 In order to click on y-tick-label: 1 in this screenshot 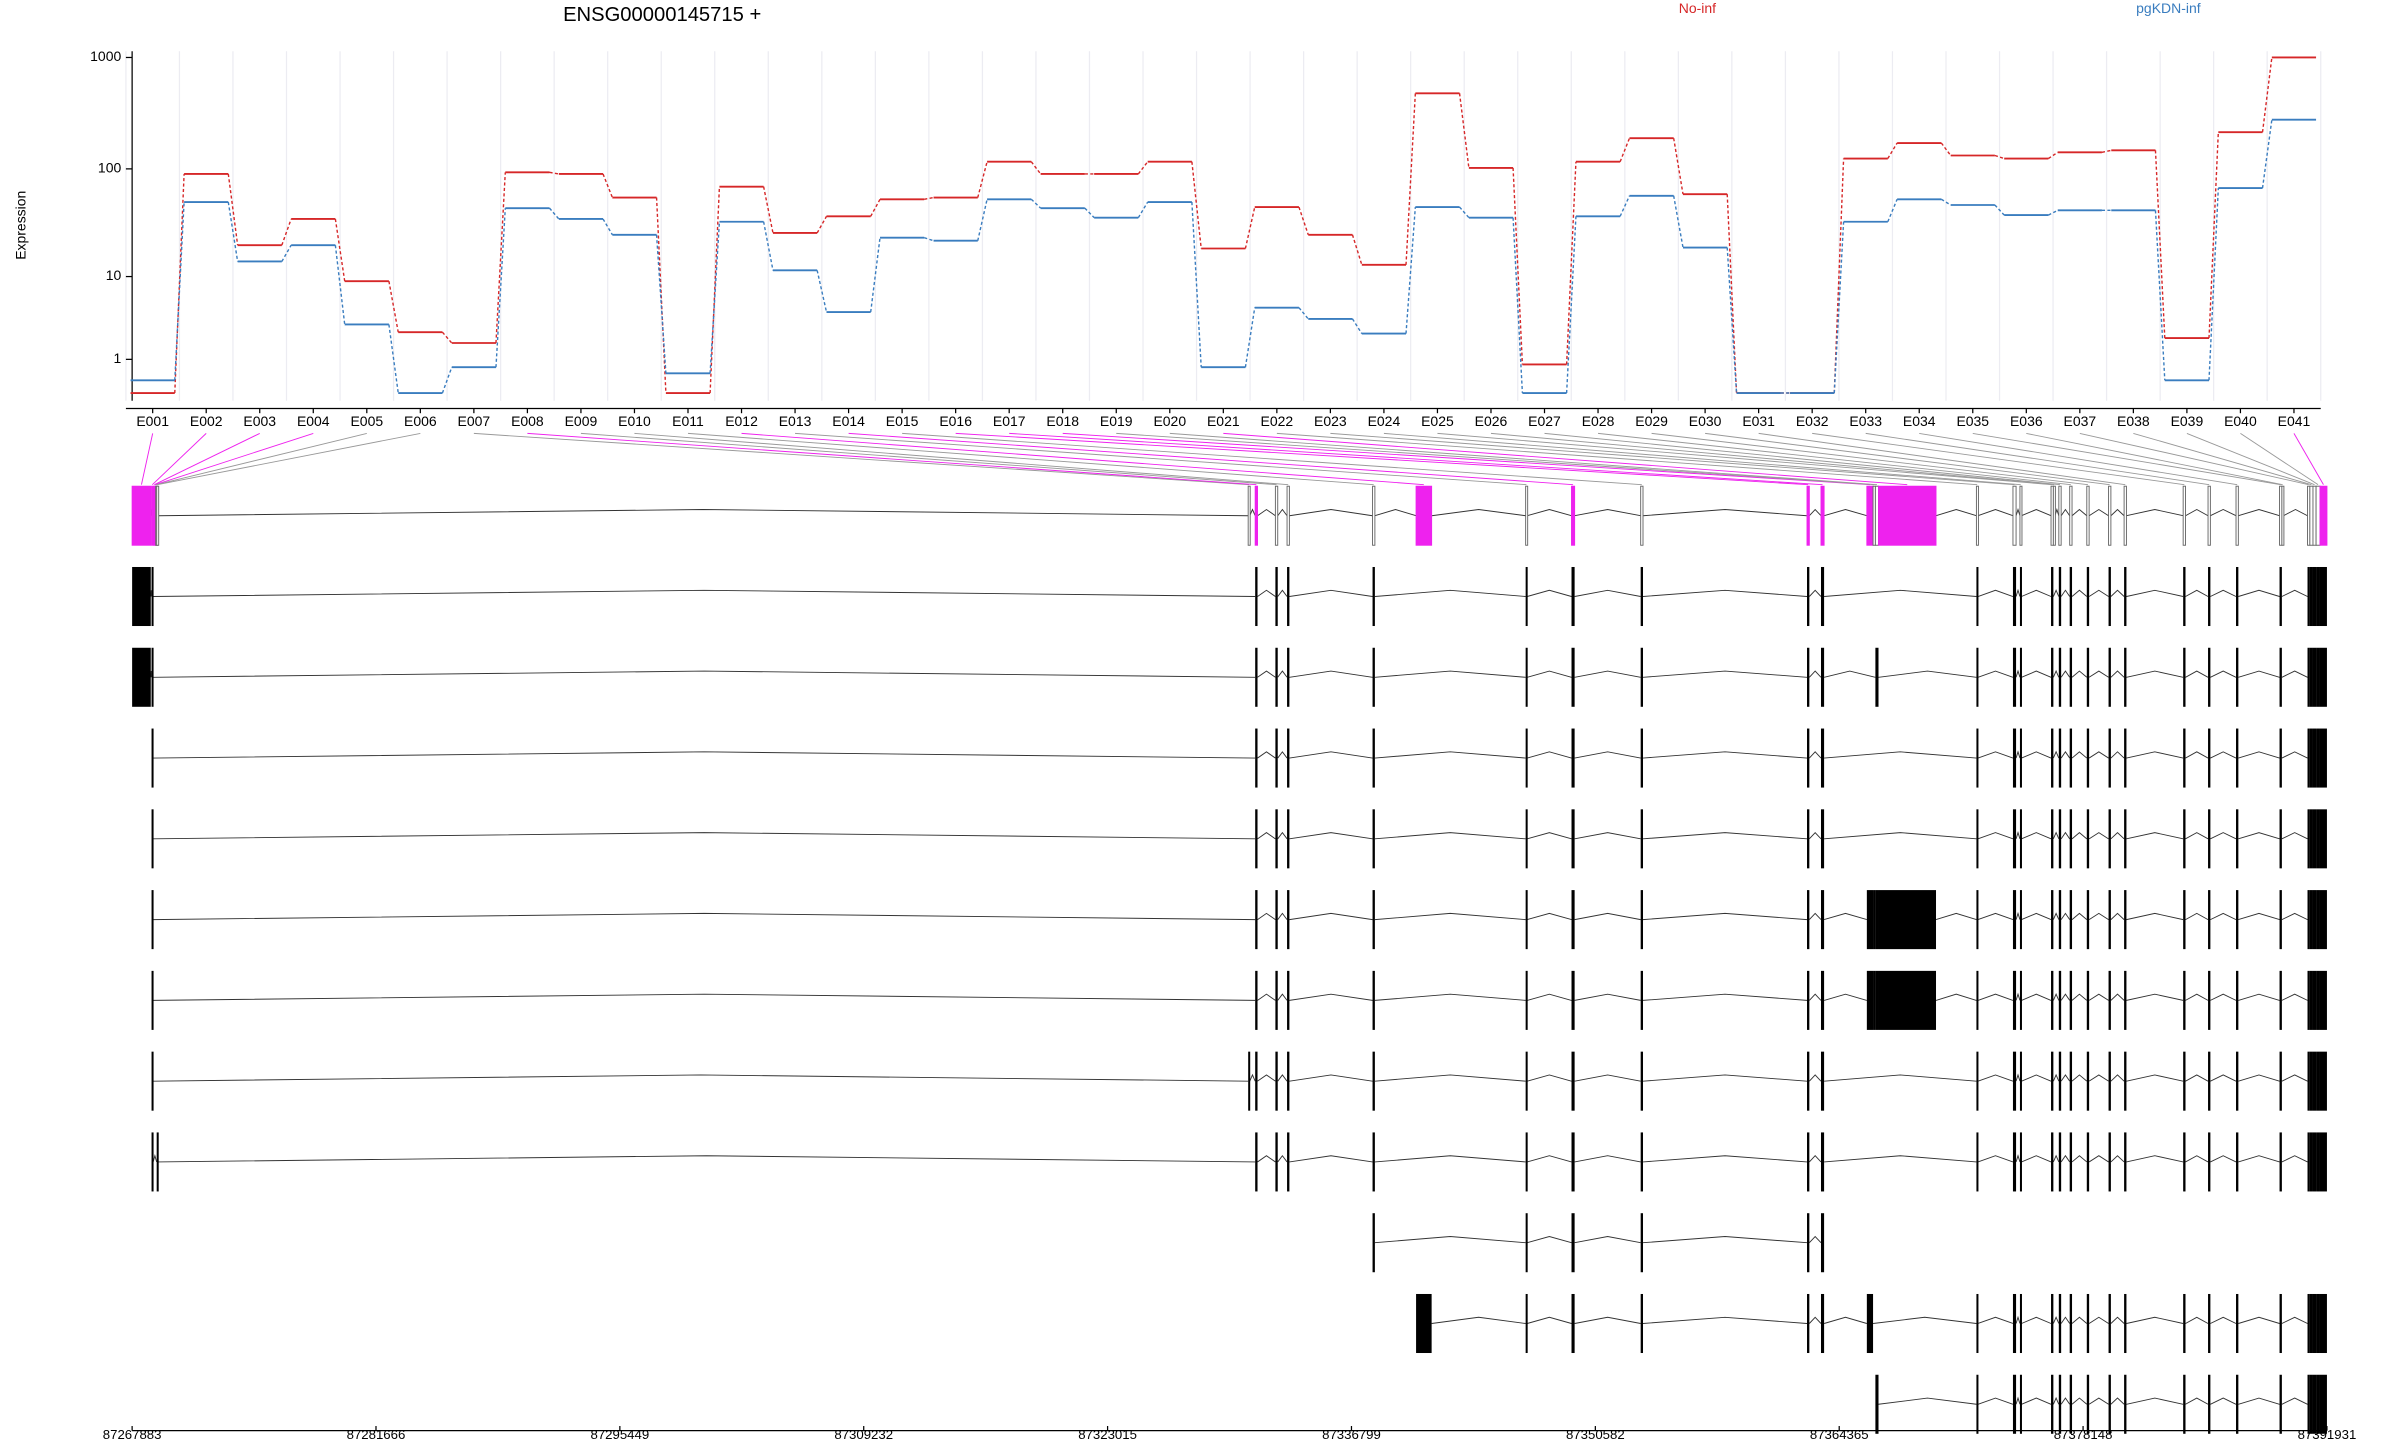, I will do `click(117, 358)`.